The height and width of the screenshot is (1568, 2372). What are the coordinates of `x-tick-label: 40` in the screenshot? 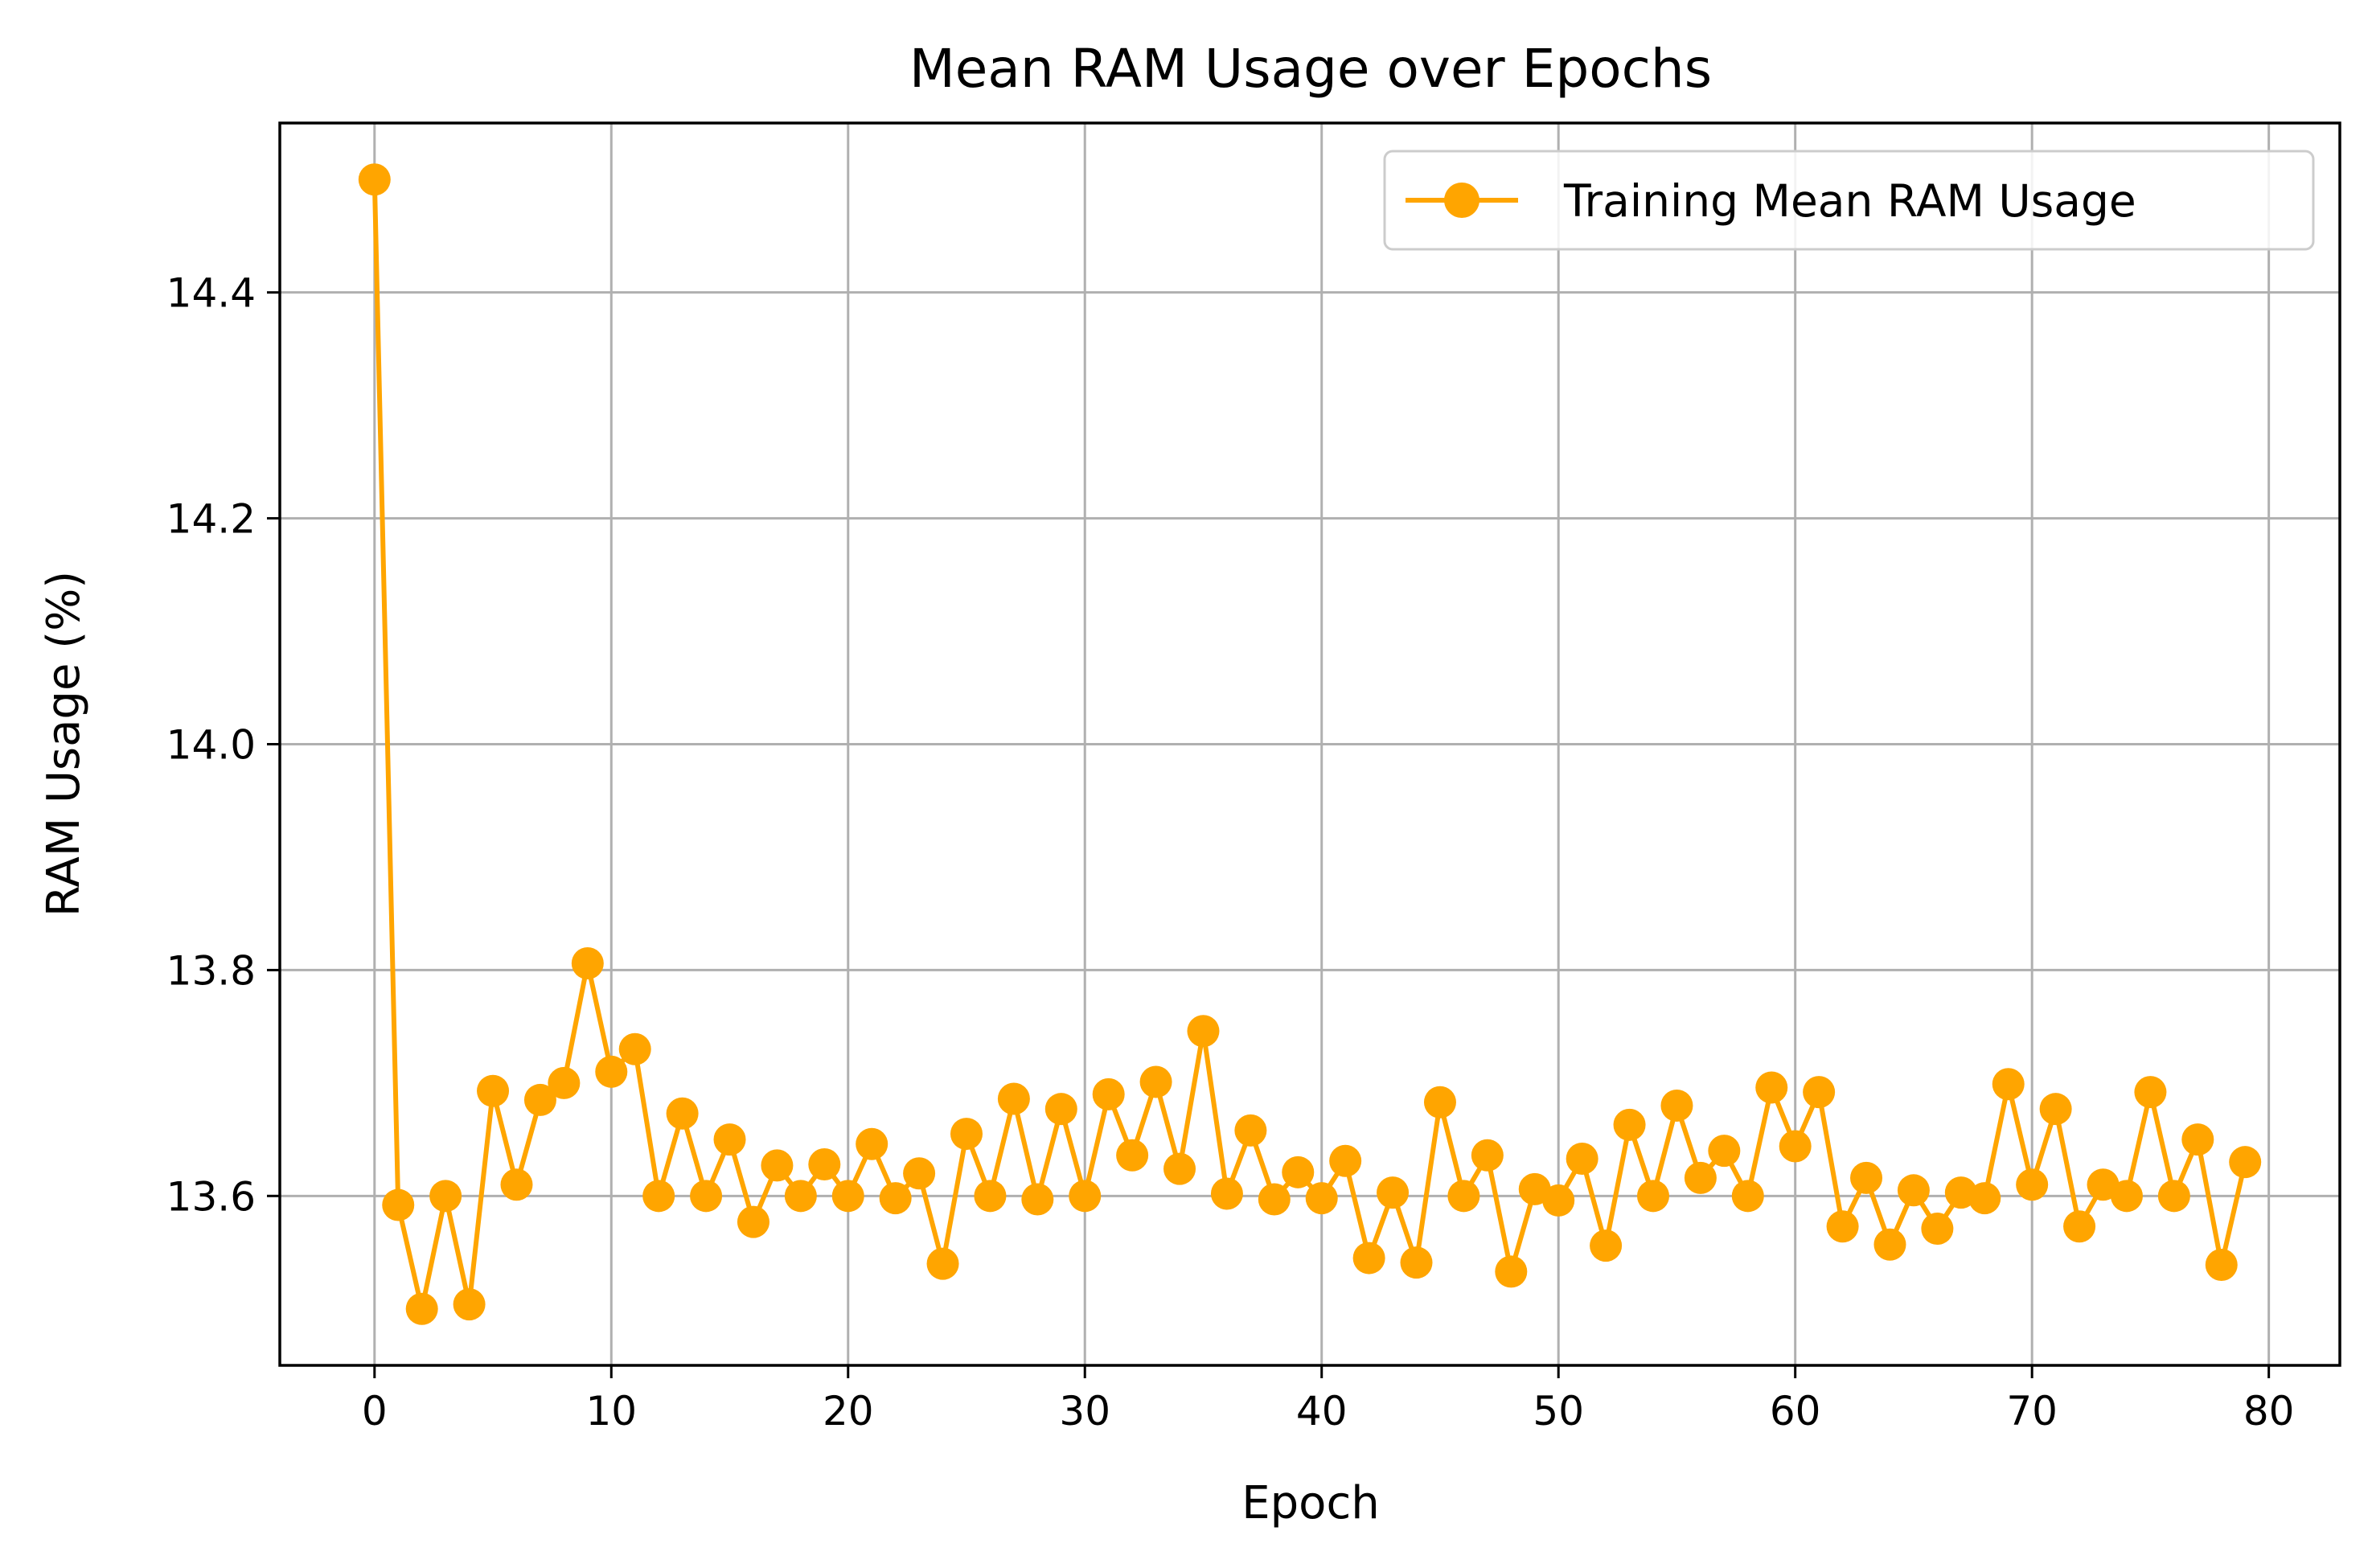 It's located at (1322, 1411).